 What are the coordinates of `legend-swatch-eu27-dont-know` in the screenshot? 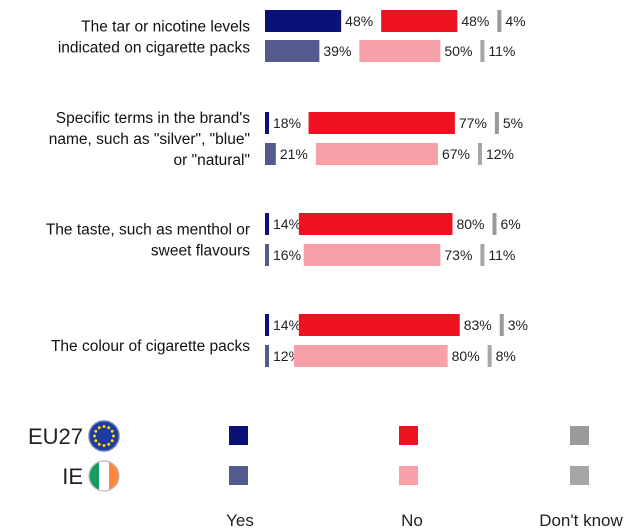 It's located at (579, 435).